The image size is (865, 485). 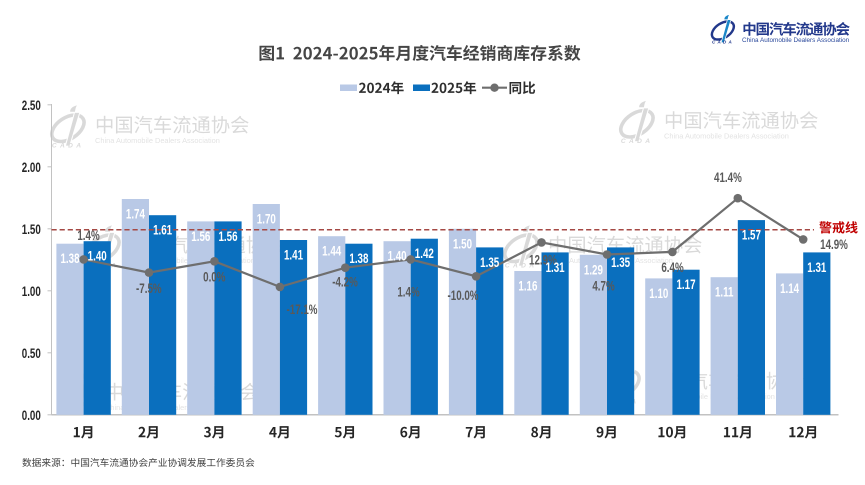 What do you see at coordinates (685, 285) in the screenshot?
I see `svg-text: 1.17` at bounding box center [685, 285].